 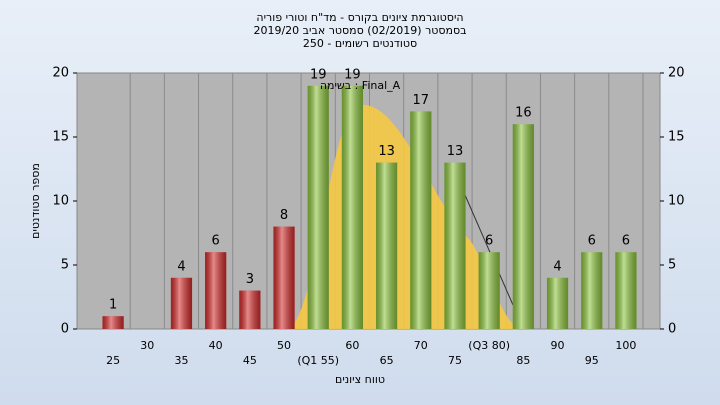 What do you see at coordinates (60, 137) in the screenshot?
I see `y-tick-label: 15` at bounding box center [60, 137].